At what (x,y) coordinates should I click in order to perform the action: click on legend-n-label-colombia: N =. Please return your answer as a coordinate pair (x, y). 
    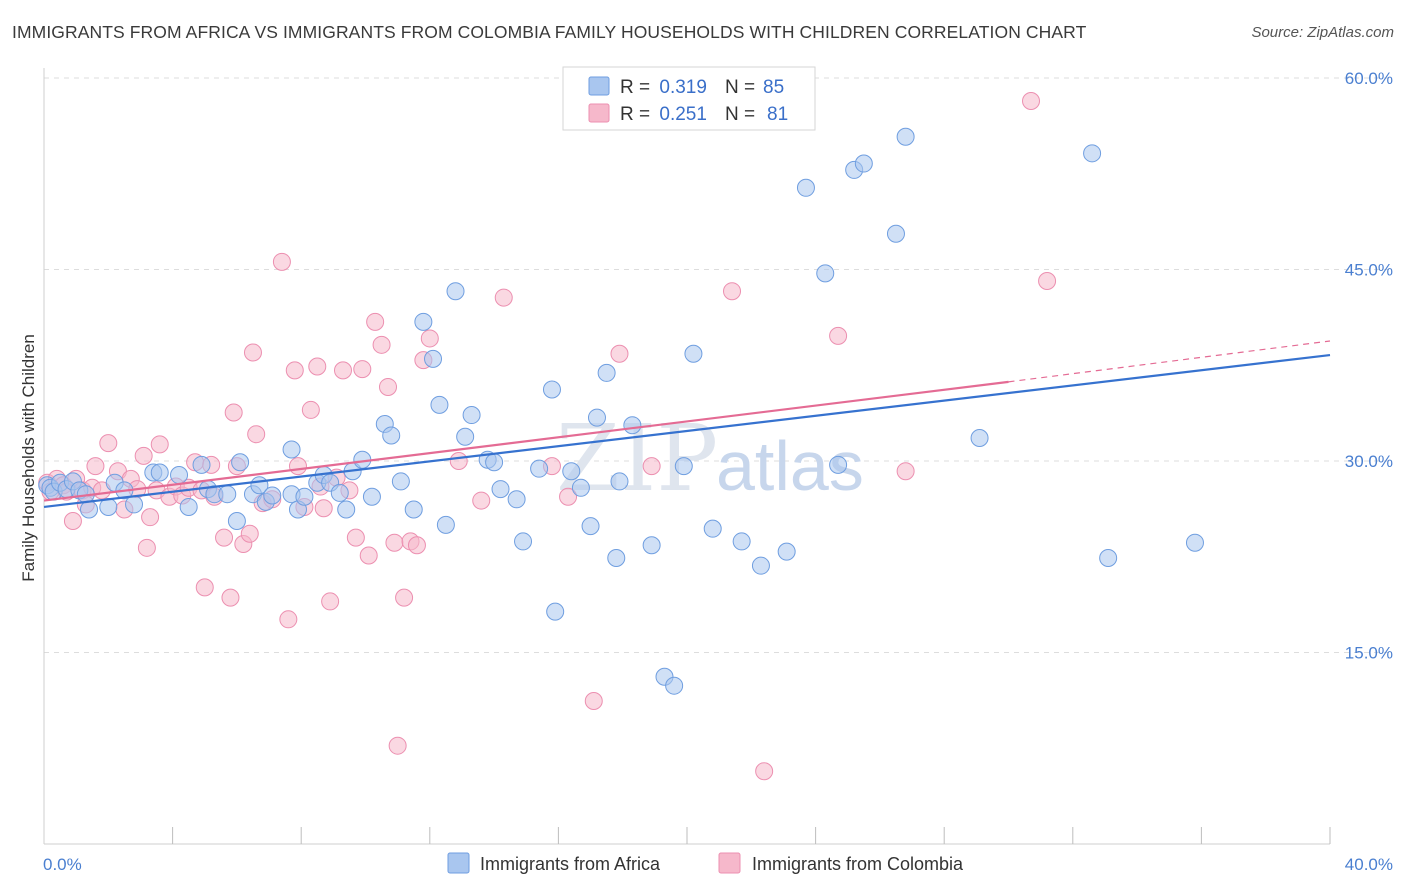
    Looking at the image, I should click on (742, 114).